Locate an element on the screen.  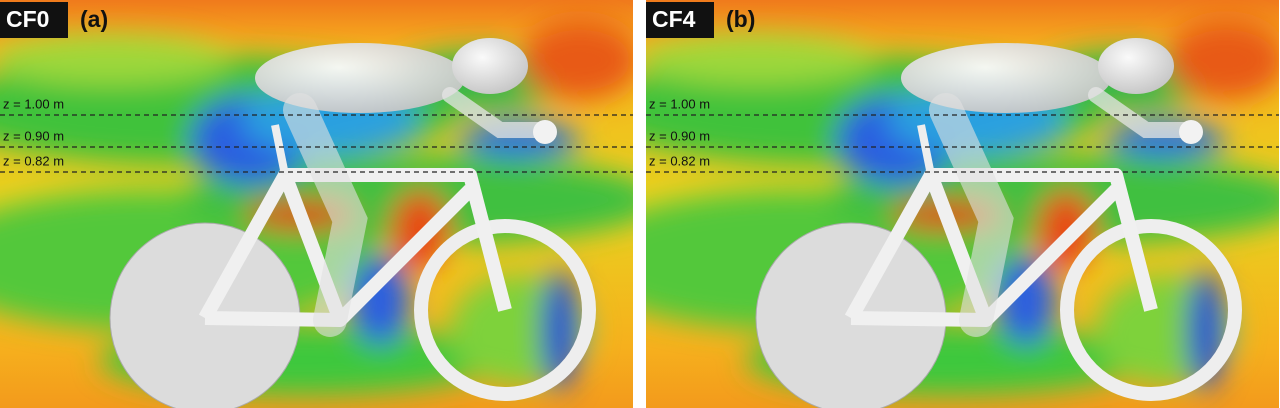
panel-caption: (b) is located at coordinates (740, 19).